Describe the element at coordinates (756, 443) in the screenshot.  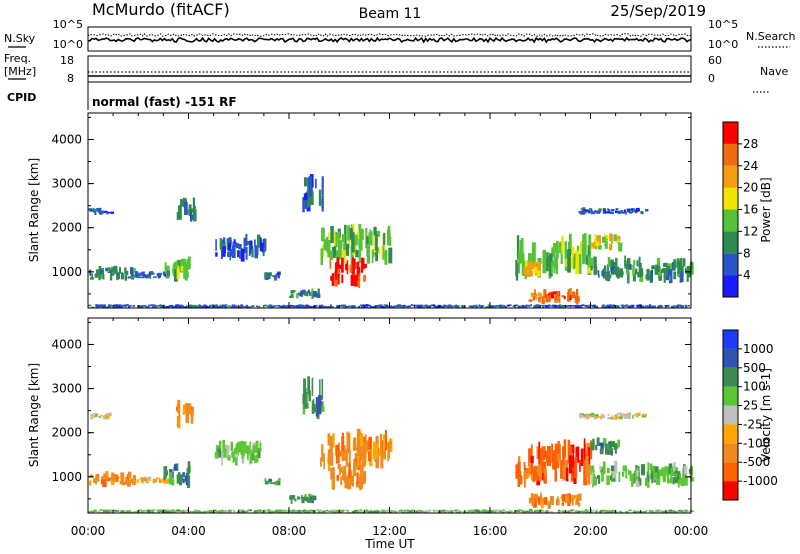
I see `colorbar-tick-label: -100` at that location.